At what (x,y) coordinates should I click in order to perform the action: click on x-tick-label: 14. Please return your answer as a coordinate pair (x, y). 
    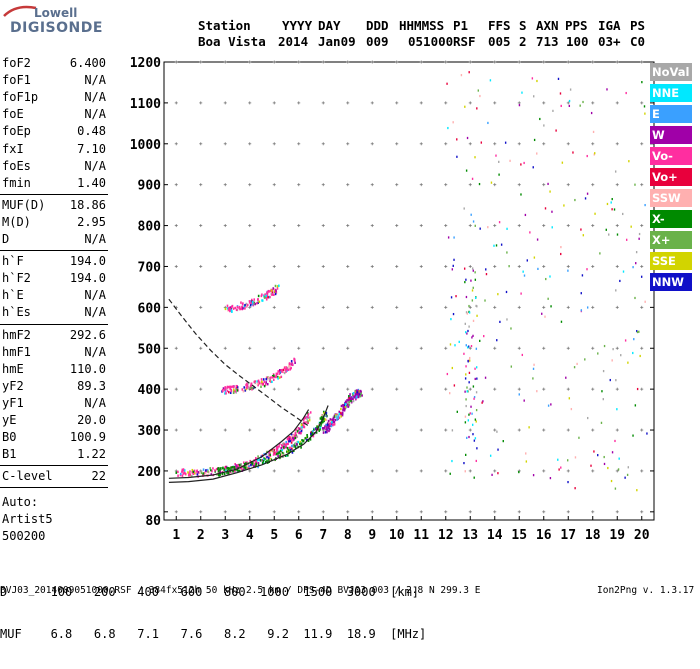
    Looking at the image, I should click on (495, 535).